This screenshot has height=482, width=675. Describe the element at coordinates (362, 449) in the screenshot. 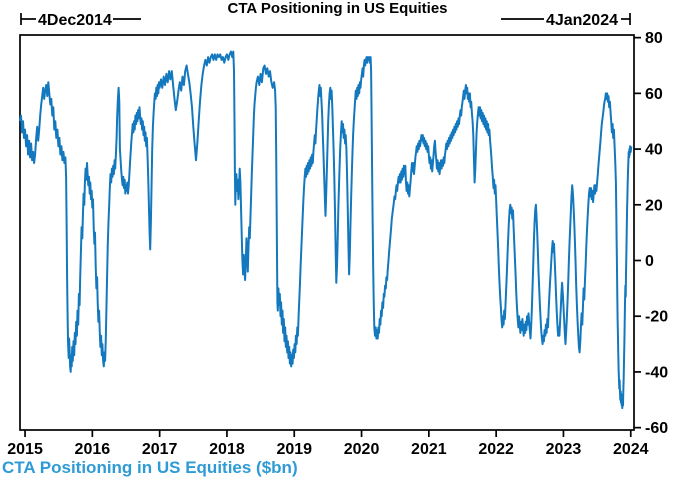

I see `x-tick-label: 2020` at that location.